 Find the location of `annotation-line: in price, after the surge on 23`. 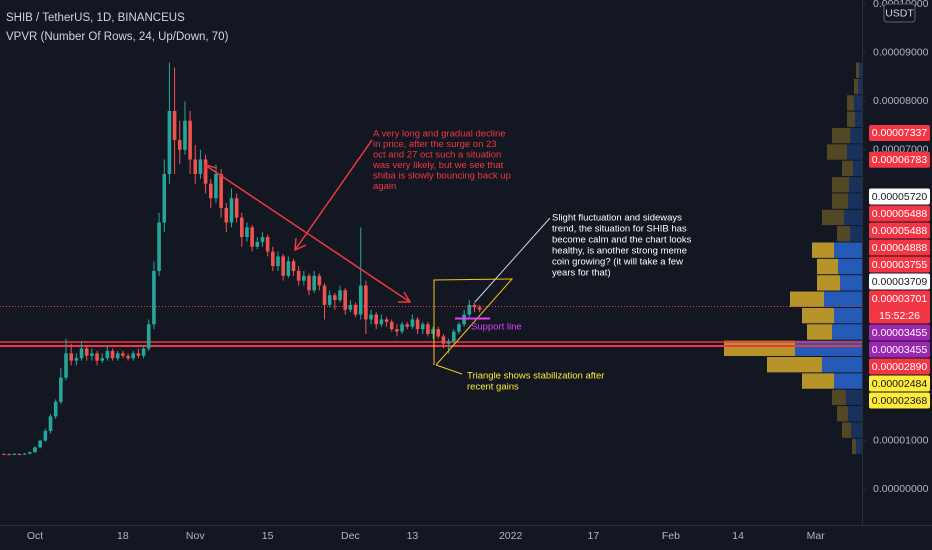

annotation-line: in price, after the surge on 23 is located at coordinates (435, 144).